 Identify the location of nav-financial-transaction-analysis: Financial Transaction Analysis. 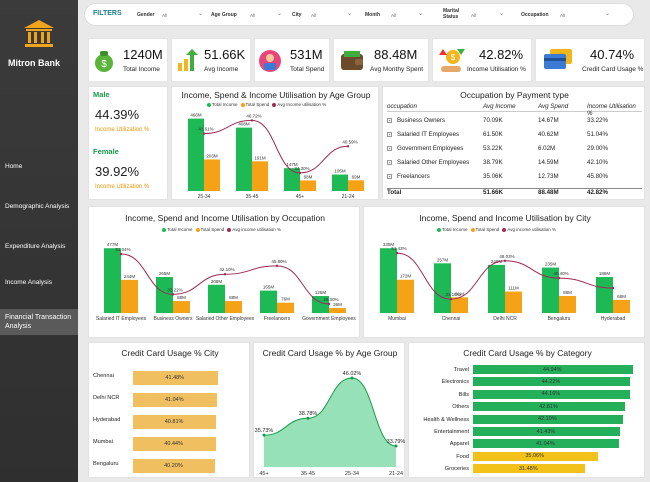
(39, 322).